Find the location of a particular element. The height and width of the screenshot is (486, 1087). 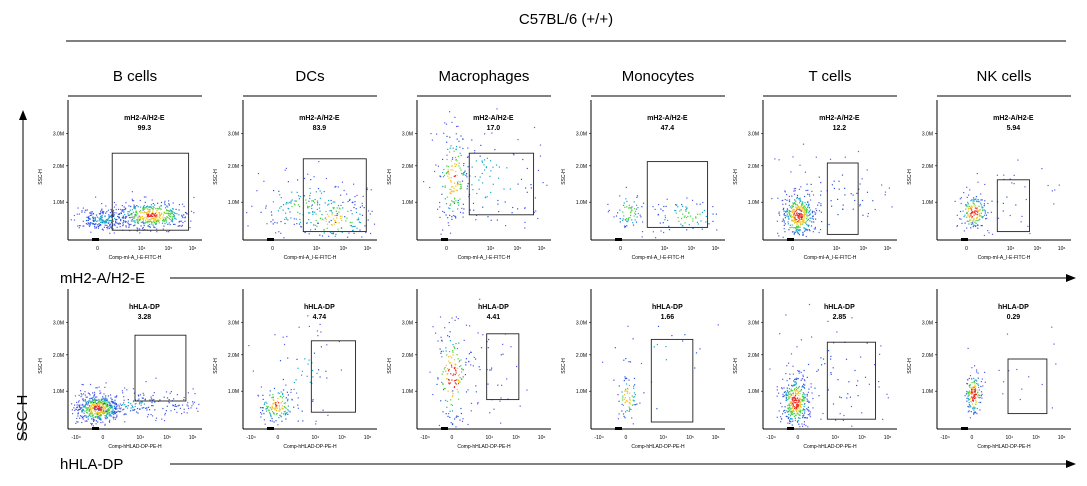

y-tick-label: 1.0M is located at coordinates (753, 203).